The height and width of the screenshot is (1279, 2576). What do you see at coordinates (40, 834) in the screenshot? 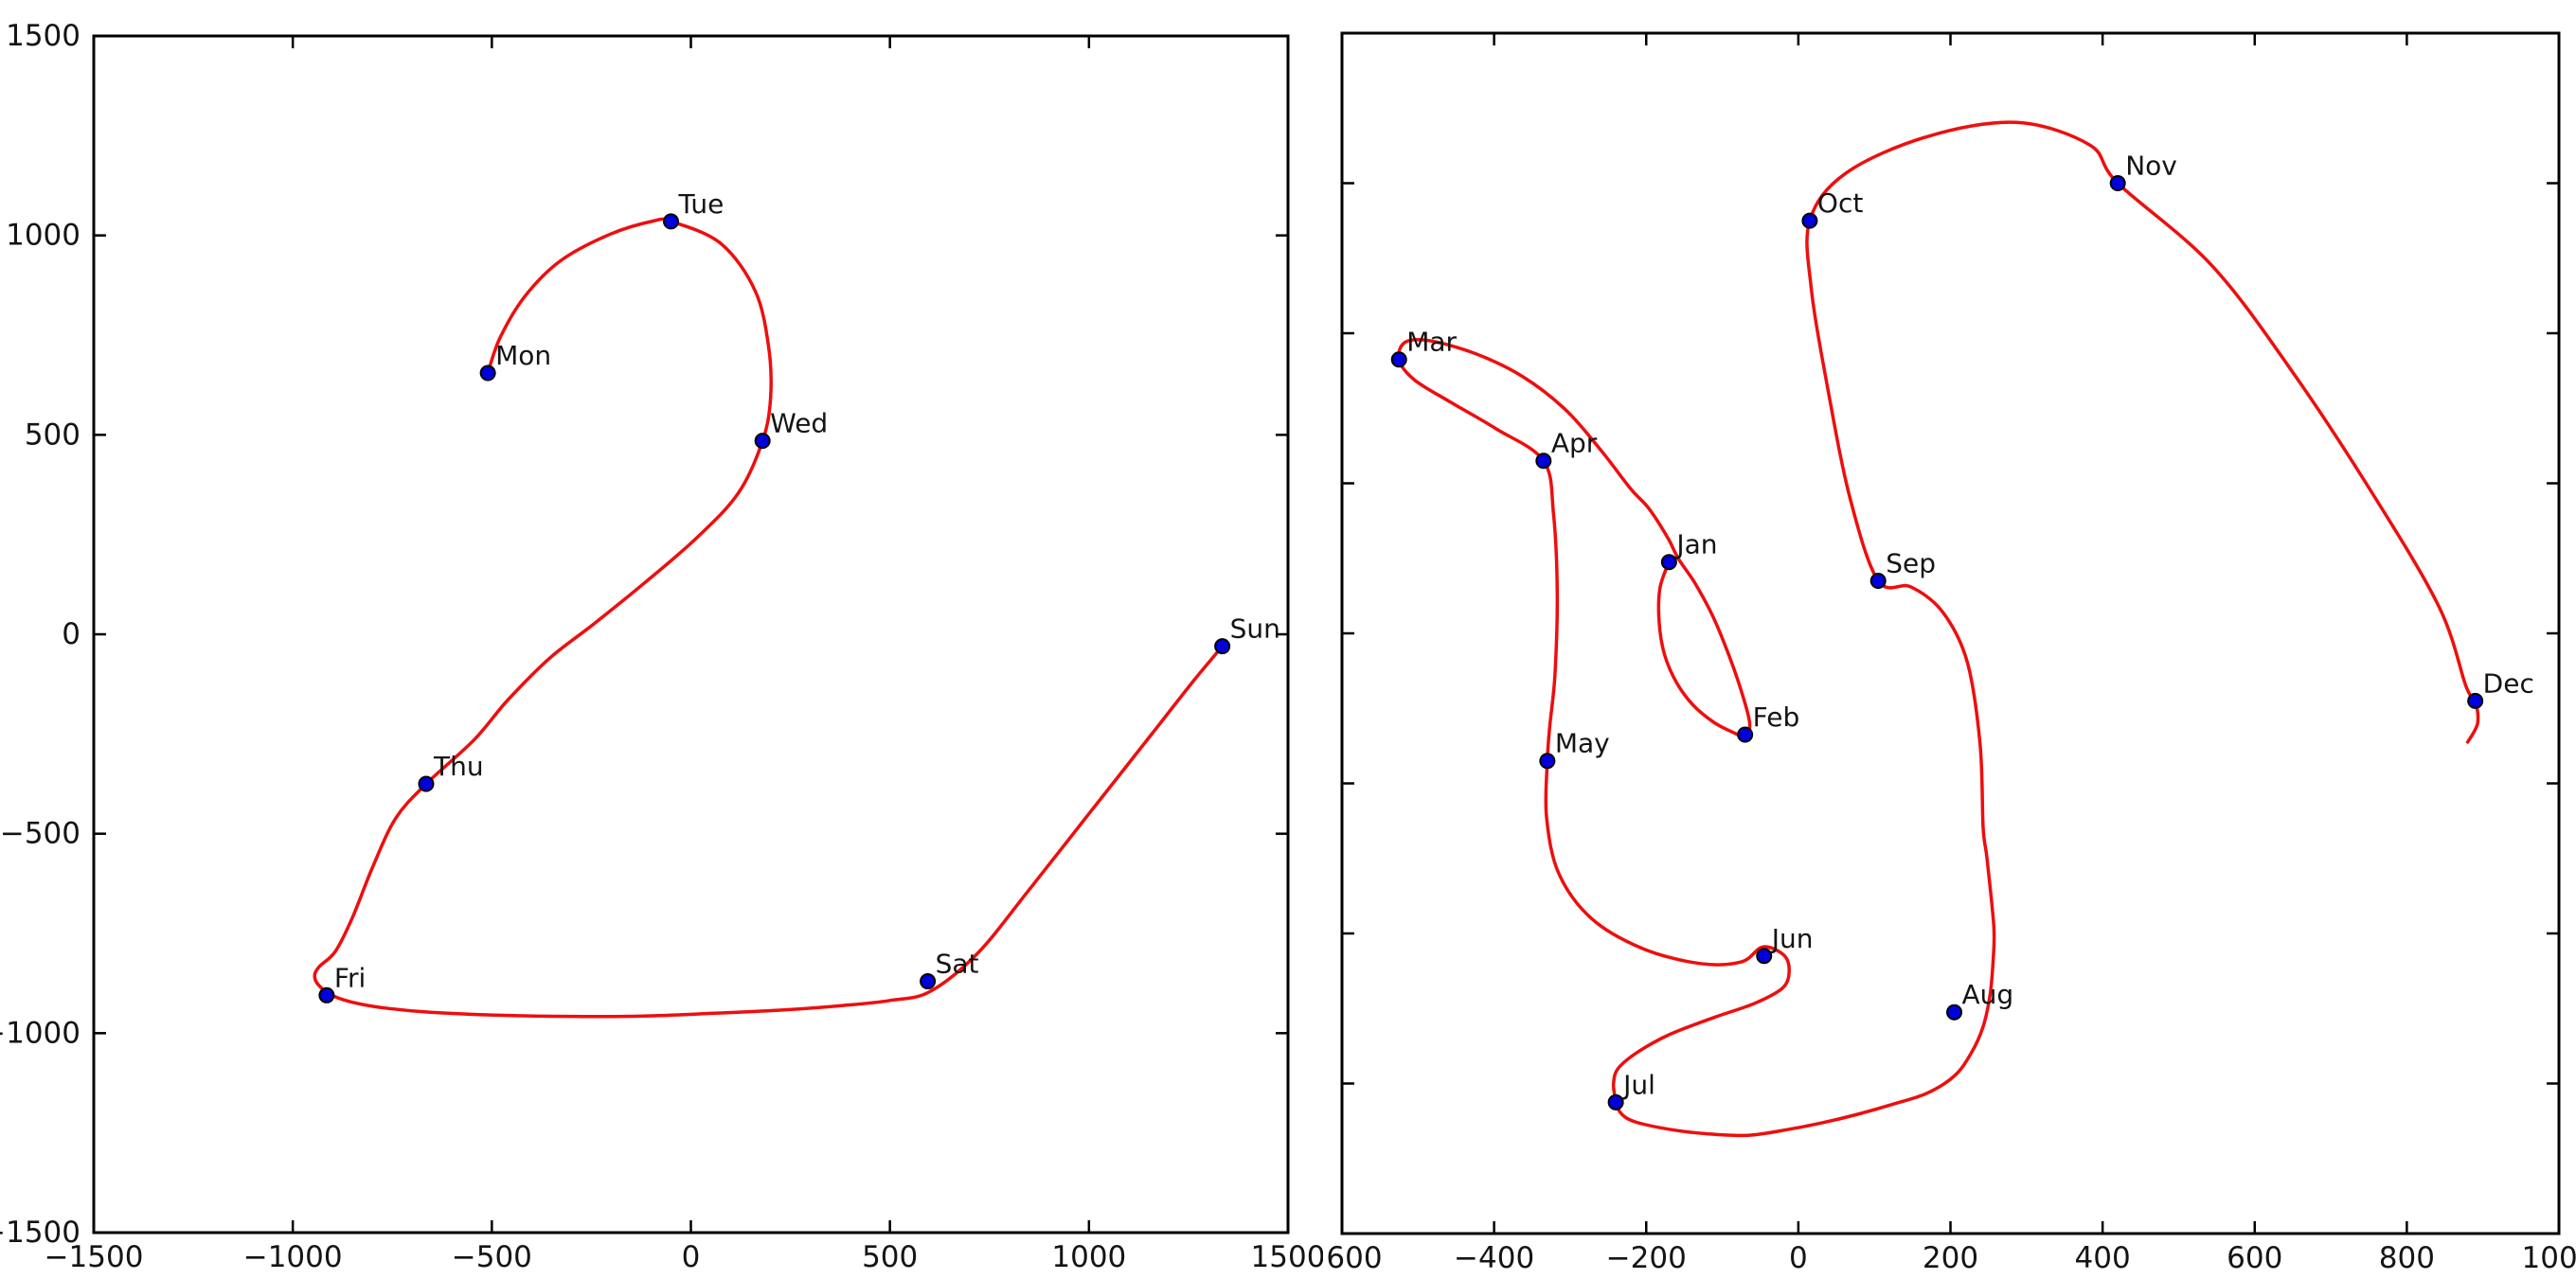
I see `y-tick-label: −500` at bounding box center [40, 834].